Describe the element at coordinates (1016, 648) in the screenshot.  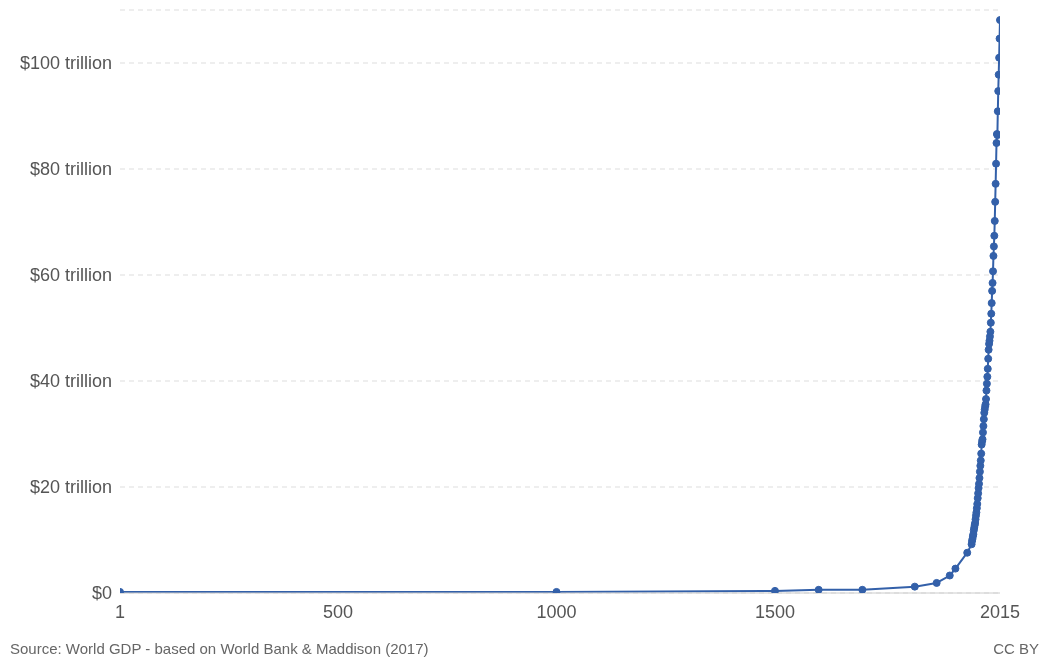
I see `text: CC BY` at that location.